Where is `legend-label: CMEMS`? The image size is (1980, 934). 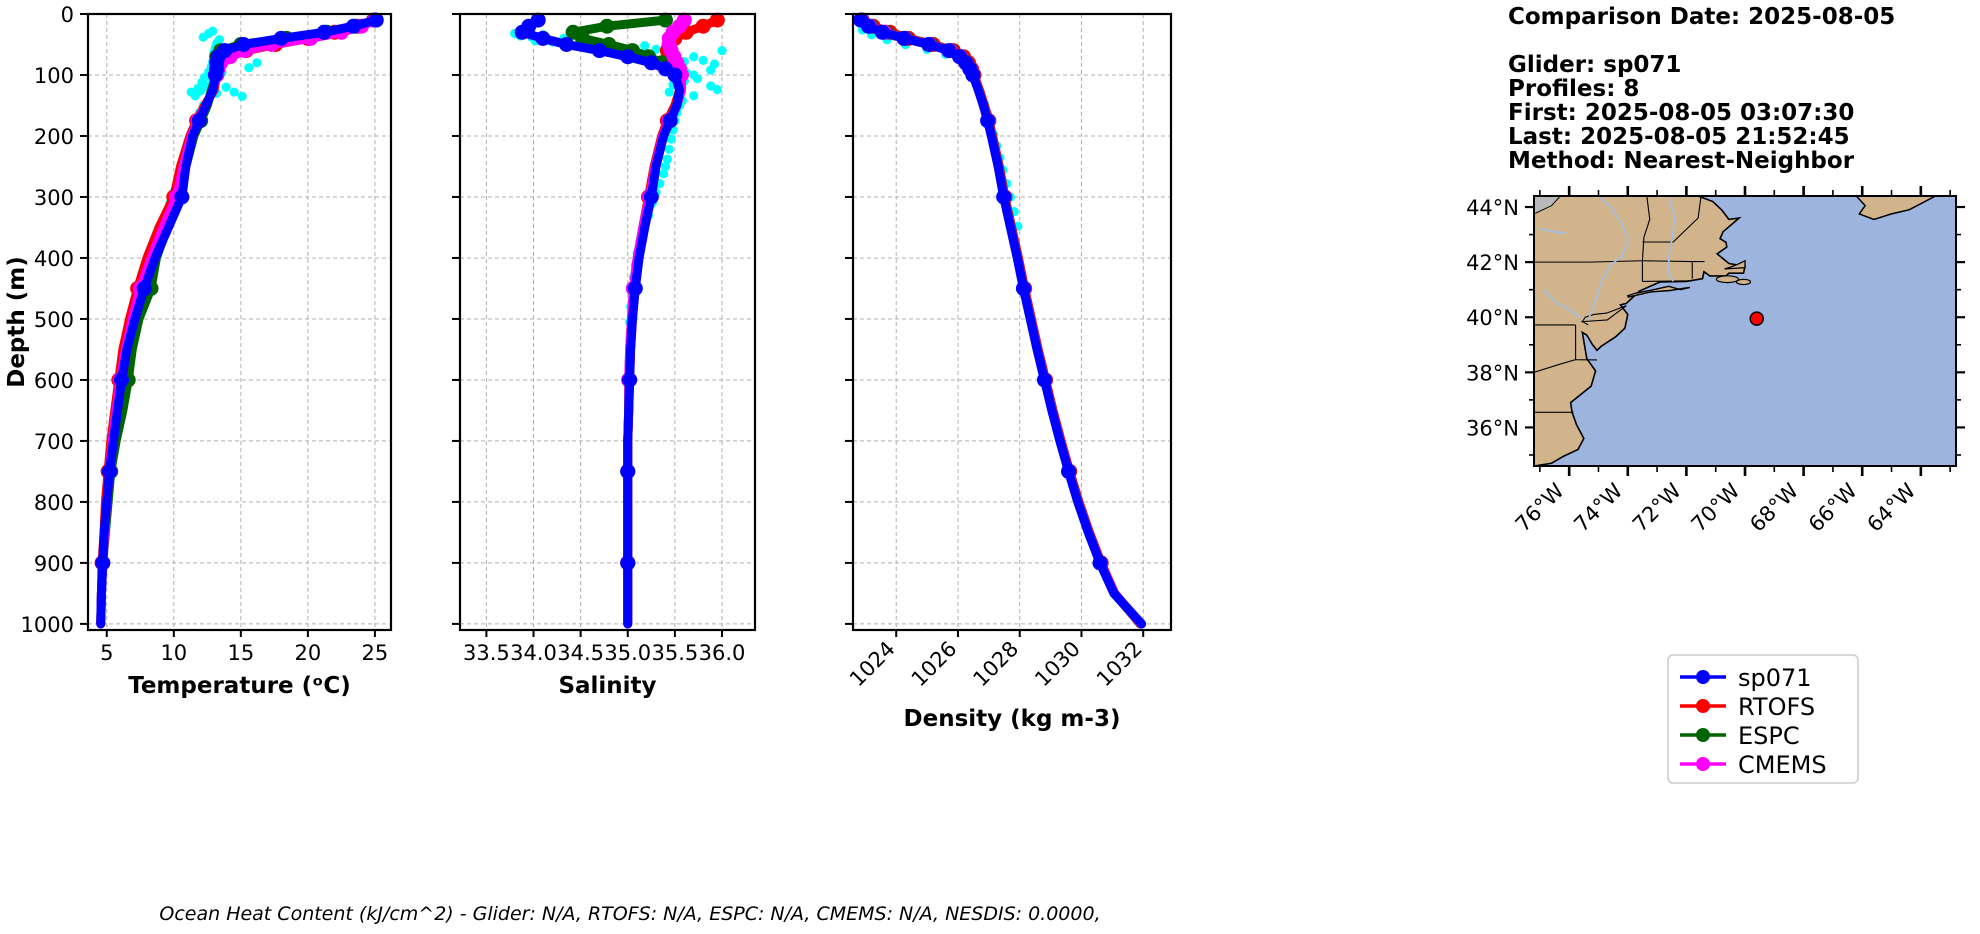
legend-label: CMEMS is located at coordinates (1782, 765).